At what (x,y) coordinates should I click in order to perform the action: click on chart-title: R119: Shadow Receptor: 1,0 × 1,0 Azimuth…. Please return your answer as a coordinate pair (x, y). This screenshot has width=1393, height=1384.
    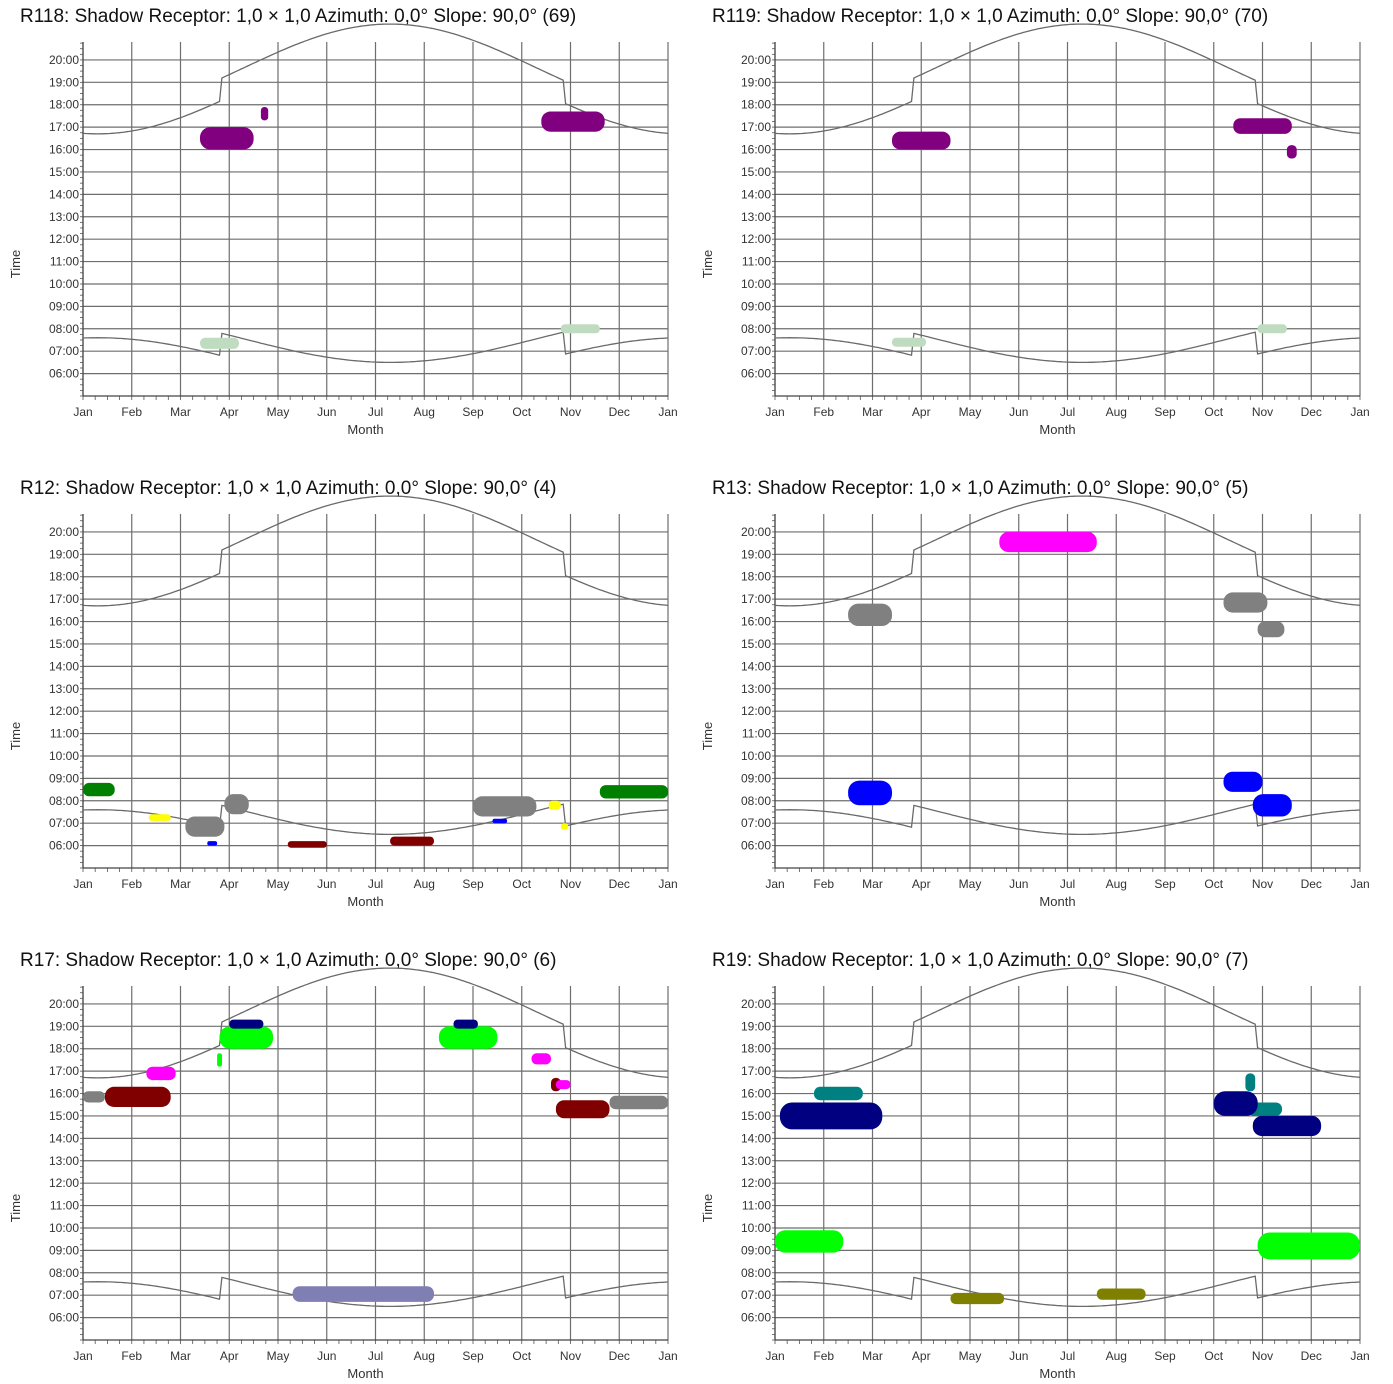
    Looking at the image, I should click on (990, 16).